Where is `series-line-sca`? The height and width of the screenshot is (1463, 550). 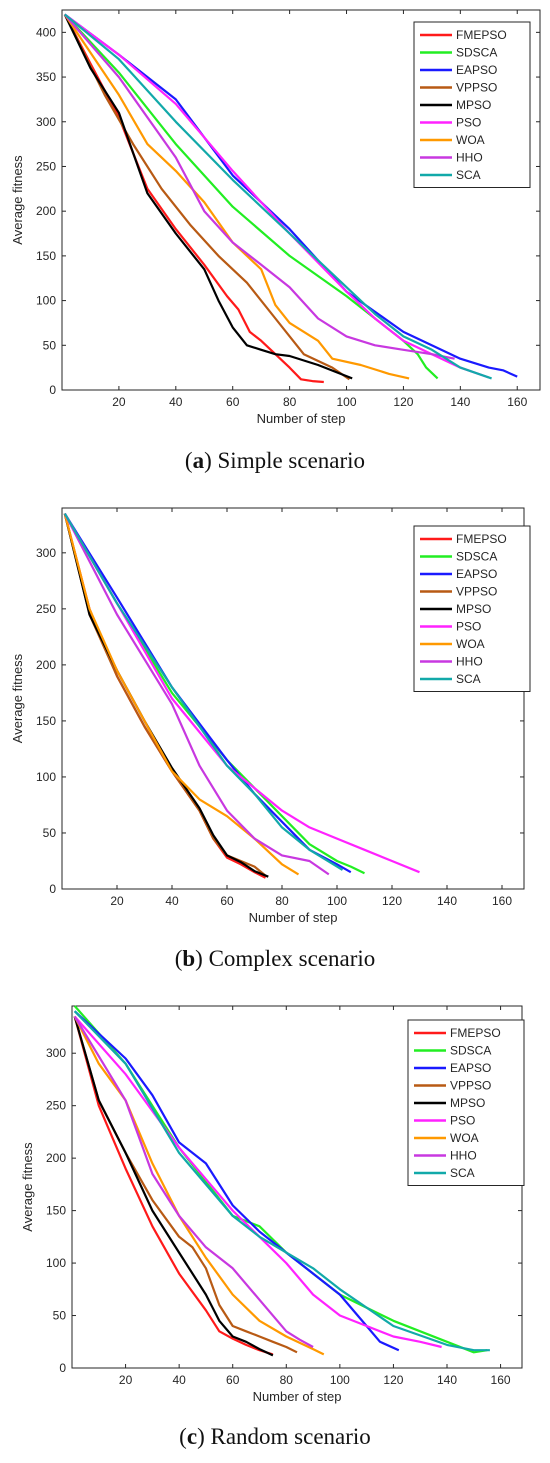
series-line-sca is located at coordinates (203, 692).